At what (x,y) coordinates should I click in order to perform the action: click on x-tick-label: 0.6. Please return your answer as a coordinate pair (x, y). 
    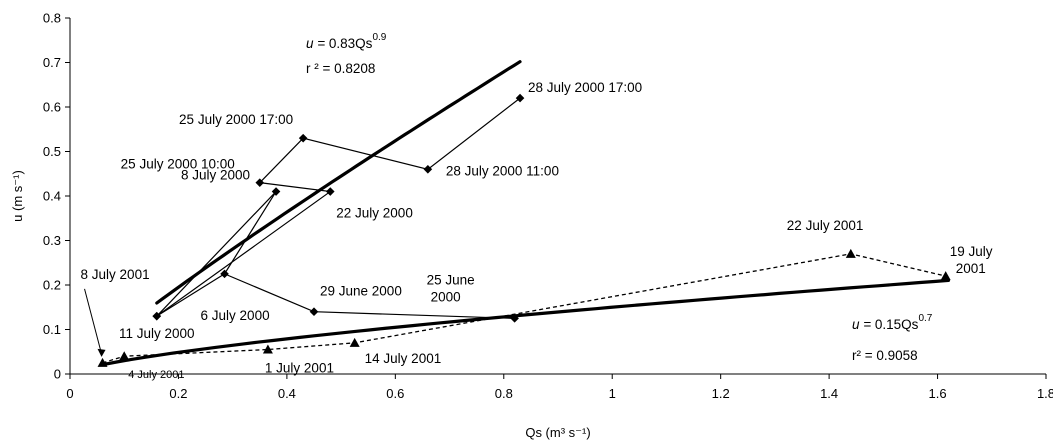
    Looking at the image, I should click on (395, 393).